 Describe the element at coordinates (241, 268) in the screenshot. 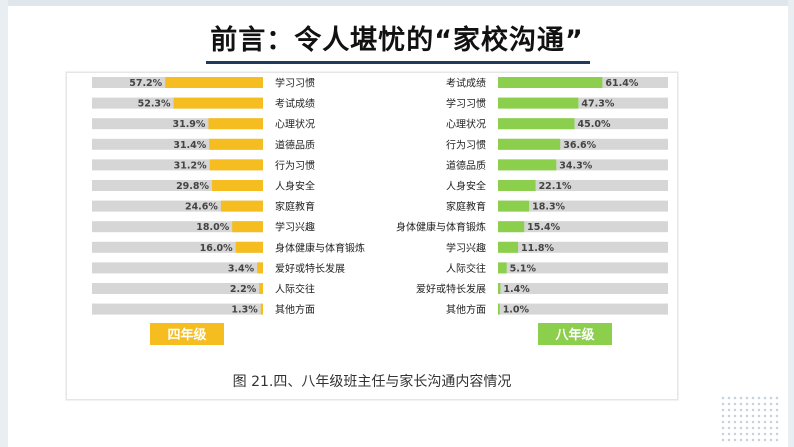

I see `grade4-value-label: 3.4%` at that location.